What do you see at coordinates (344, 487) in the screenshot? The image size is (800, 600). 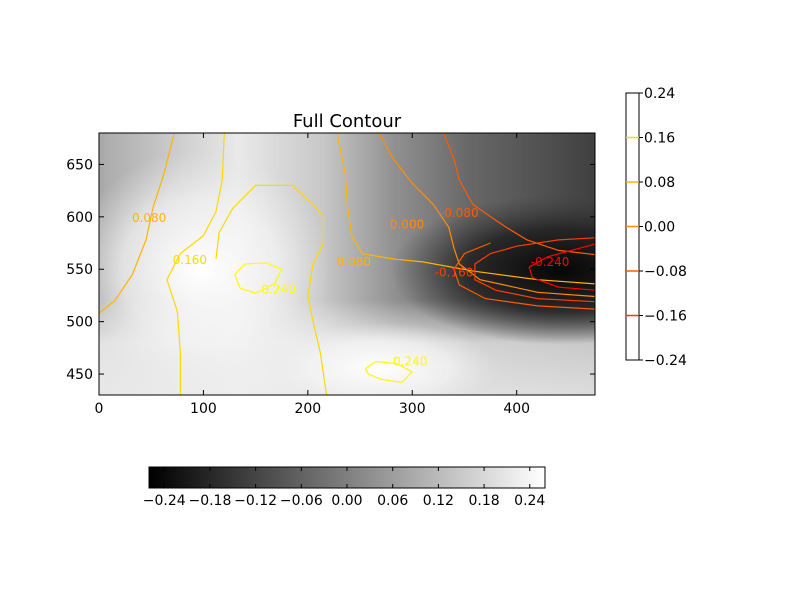 I see `image-colorbar: −0.24 −0.18 −0.12 −0.06 0.00 0.06 0.12 0.18 0.24` at bounding box center [344, 487].